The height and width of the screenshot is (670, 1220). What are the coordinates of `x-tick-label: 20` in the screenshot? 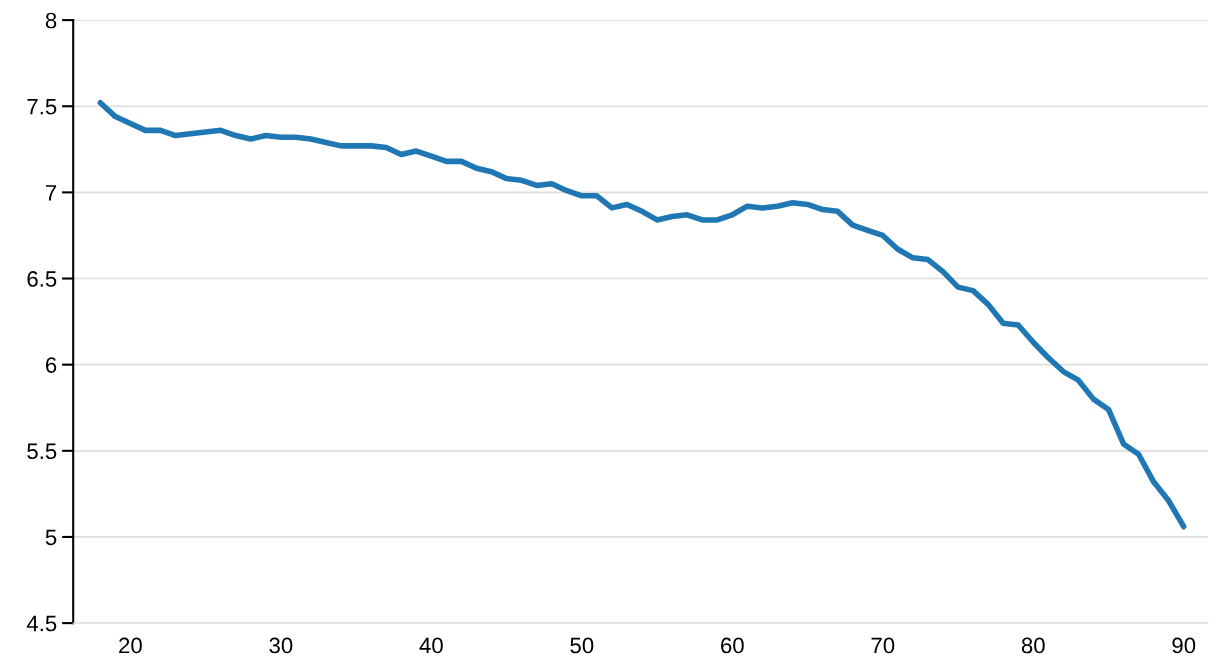 It's located at (130, 645).